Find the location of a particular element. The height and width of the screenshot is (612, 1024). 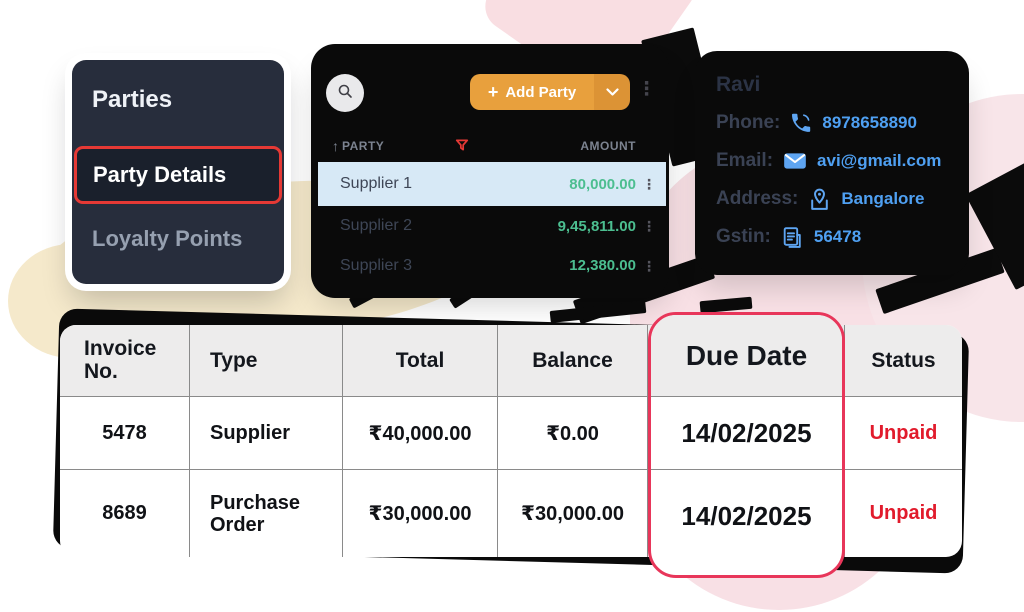

gst-document-icon is located at coordinates (792, 237).